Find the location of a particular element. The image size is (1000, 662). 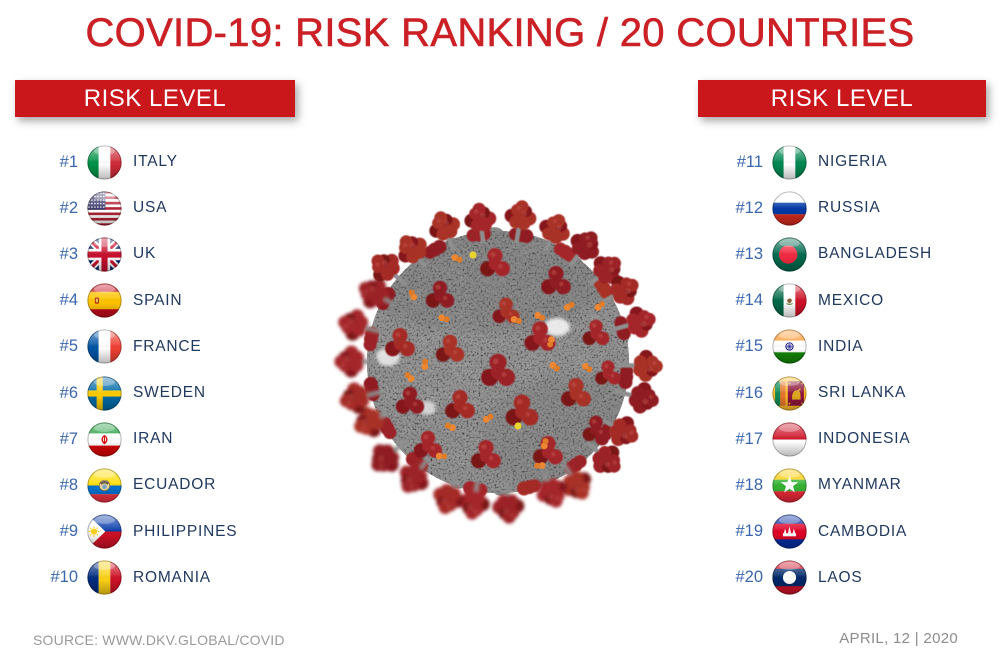

rank-label: #14 is located at coordinates (749, 300).